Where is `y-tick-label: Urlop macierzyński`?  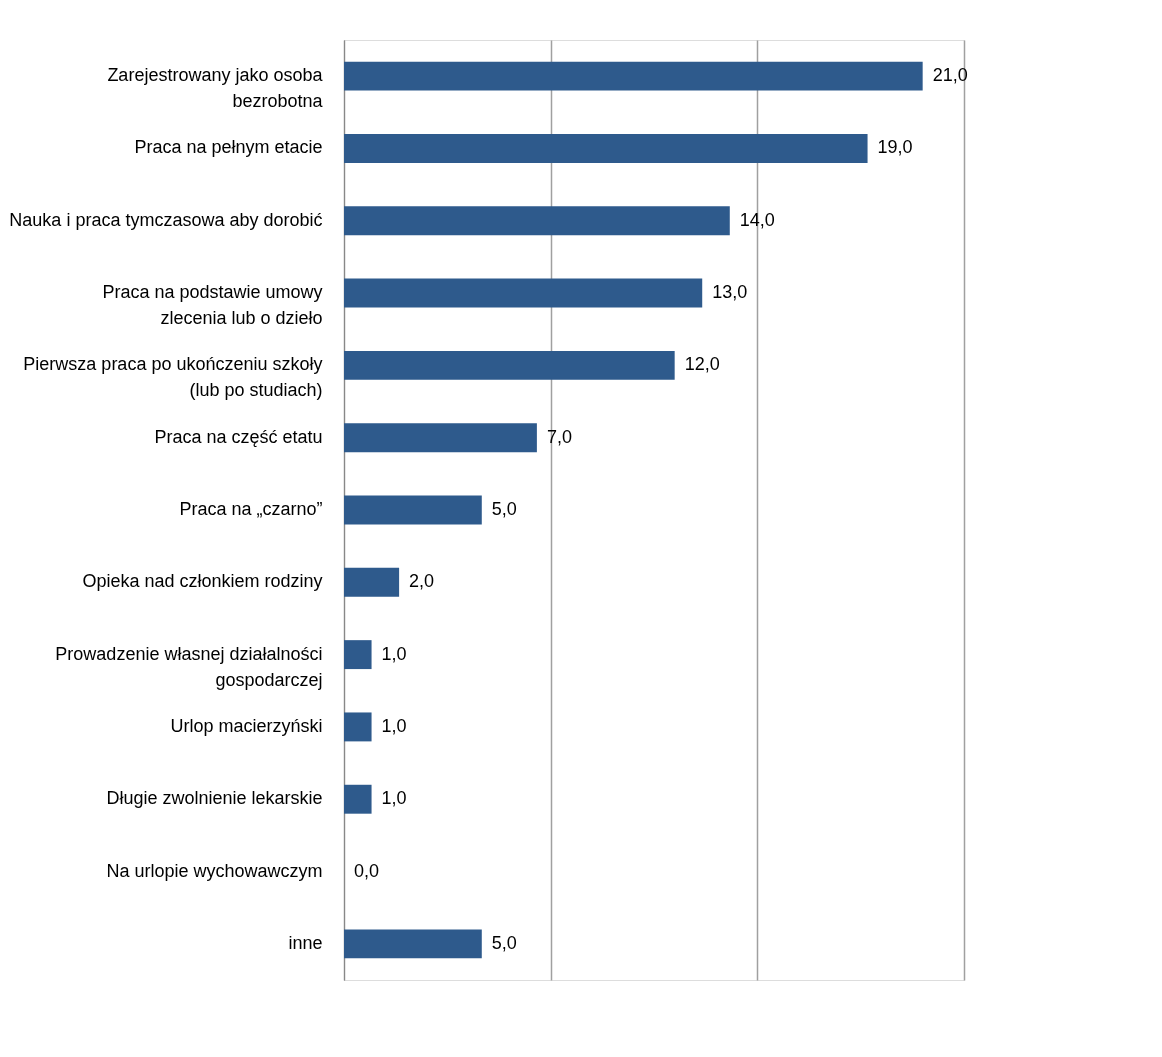 y-tick-label: Urlop macierzyński is located at coordinates (246, 725).